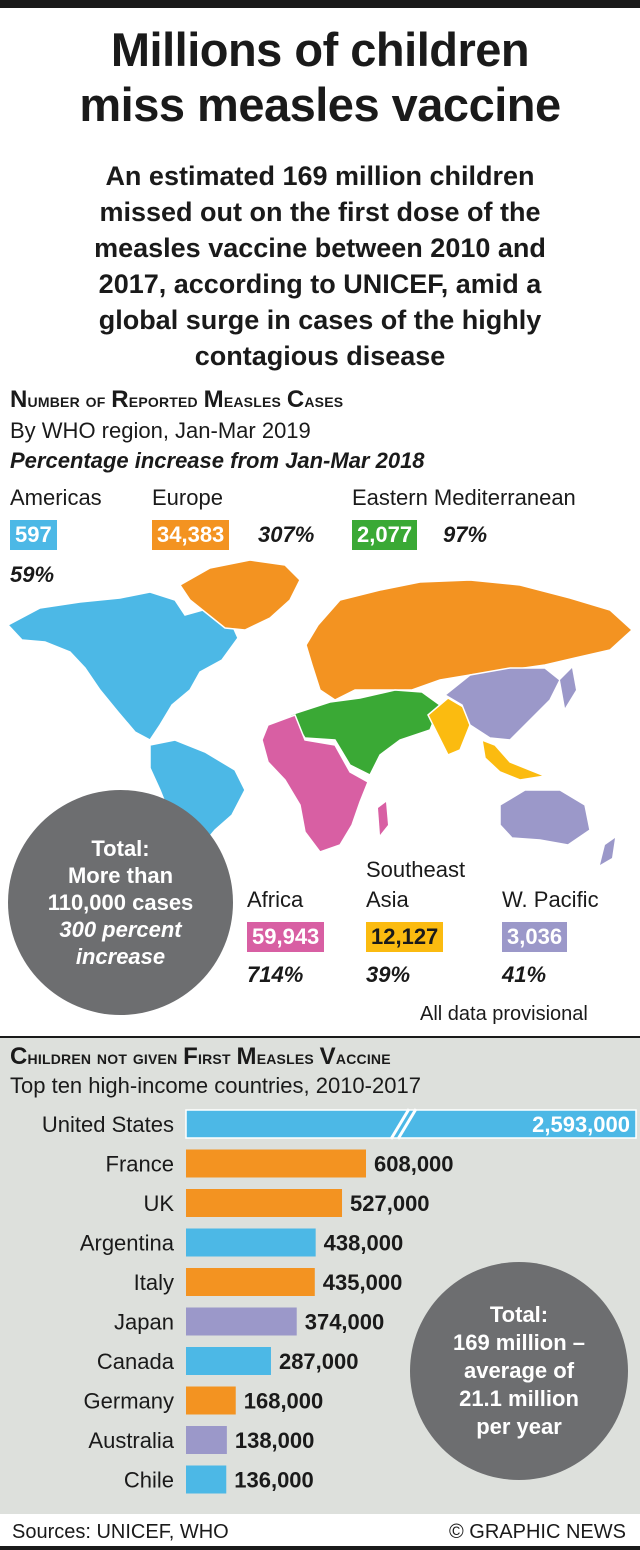 The image size is (640, 1550). I want to click on bar-value-label: 527,000, so click(390, 1203).